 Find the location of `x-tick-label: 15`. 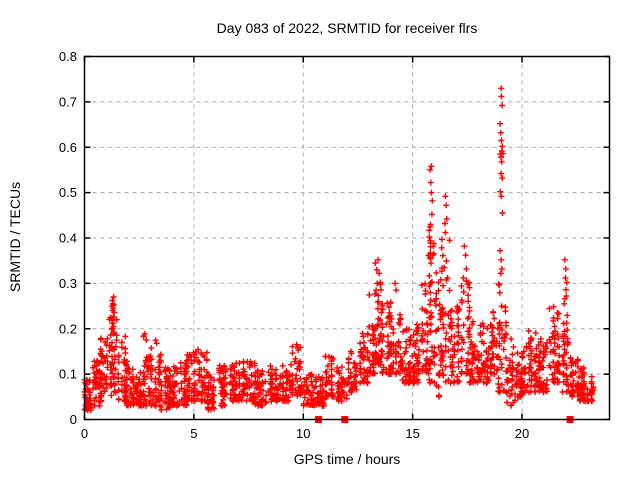

x-tick-label: 15 is located at coordinates (412, 433).